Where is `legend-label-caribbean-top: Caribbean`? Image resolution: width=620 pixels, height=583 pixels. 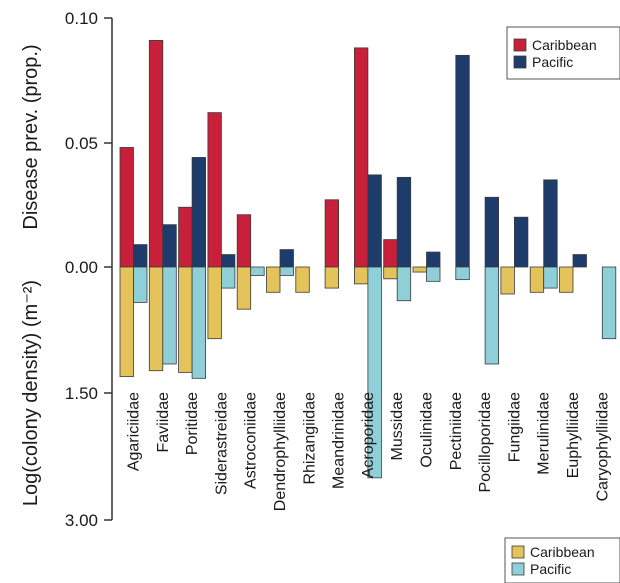
legend-label-caribbean-top: Caribbean is located at coordinates (564, 45).